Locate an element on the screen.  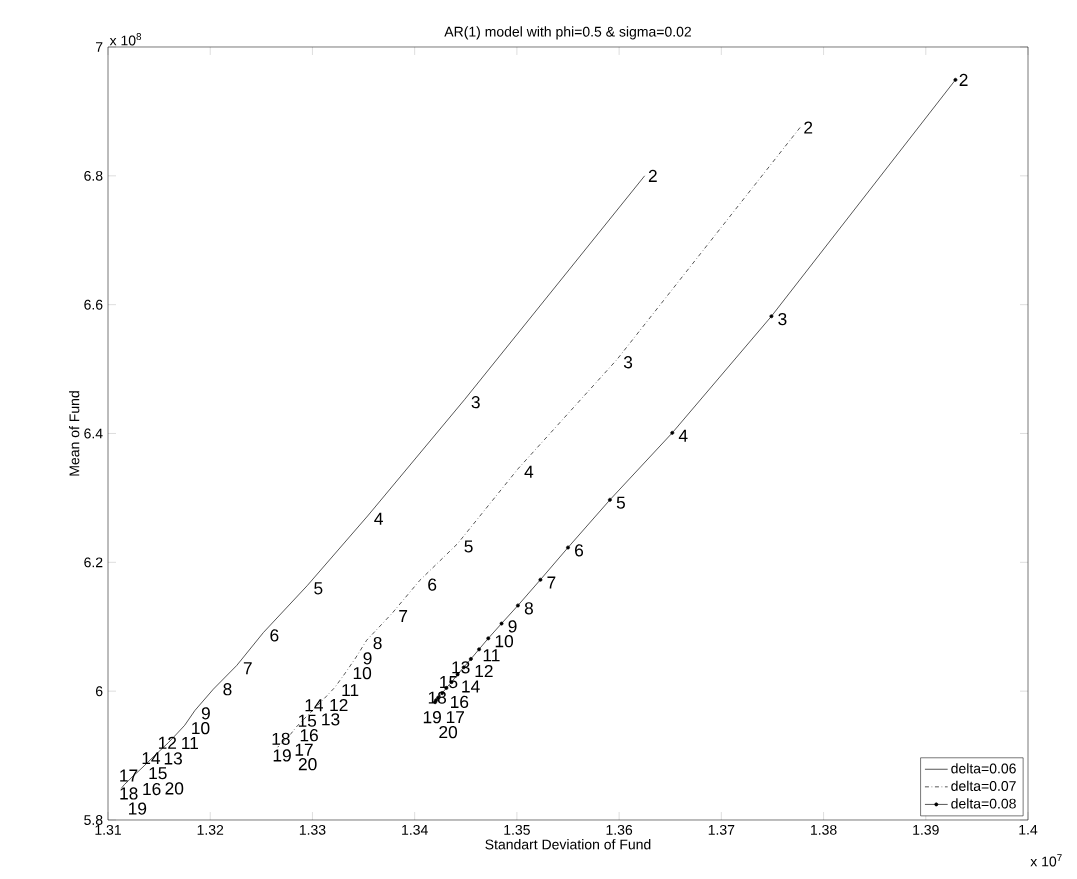
legend-label: delta=0.06 is located at coordinates (983, 768).